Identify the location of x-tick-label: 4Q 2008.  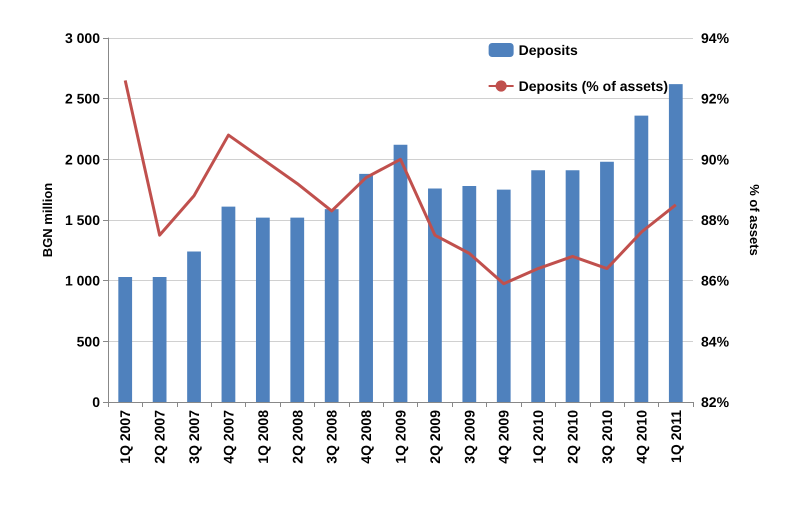
(366, 437).